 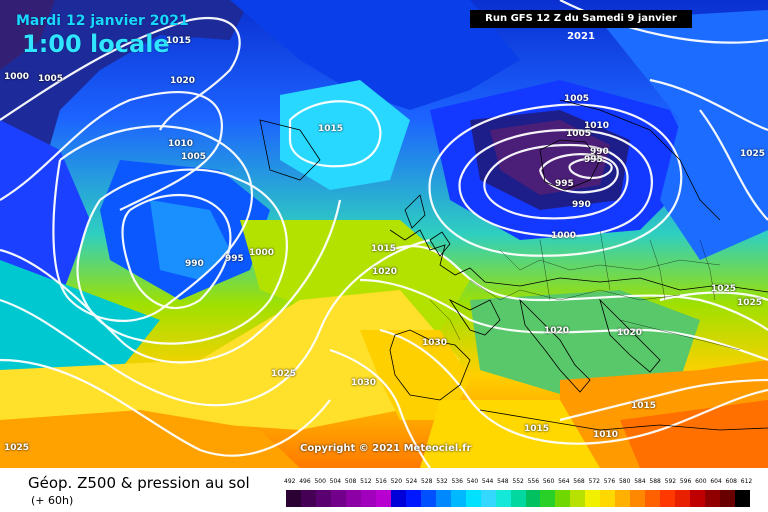 What do you see at coordinates (472, 481) in the screenshot?
I see `scale-label: 540` at bounding box center [472, 481].